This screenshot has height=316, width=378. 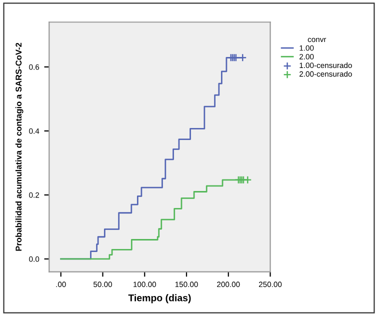 I want to click on y-axis-title: Probabilidad acumulativa de contagio a SARS-CoV-2, so click(x=19, y=146).